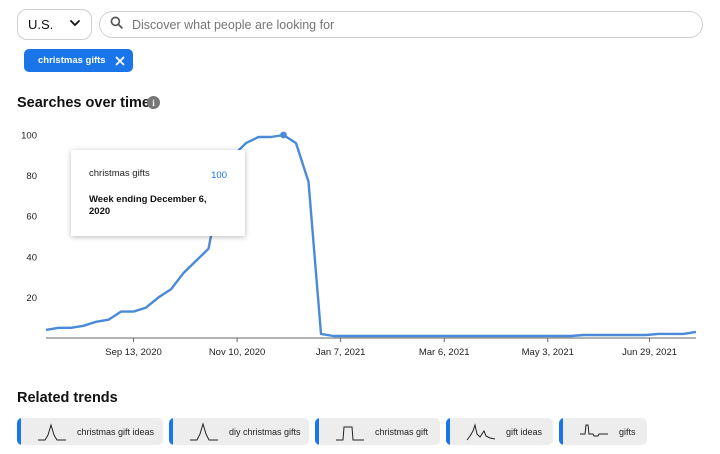 This screenshot has width=720, height=454. Describe the element at coordinates (41, 24) in the screenshot. I see `region-value: U.S.` at that location.